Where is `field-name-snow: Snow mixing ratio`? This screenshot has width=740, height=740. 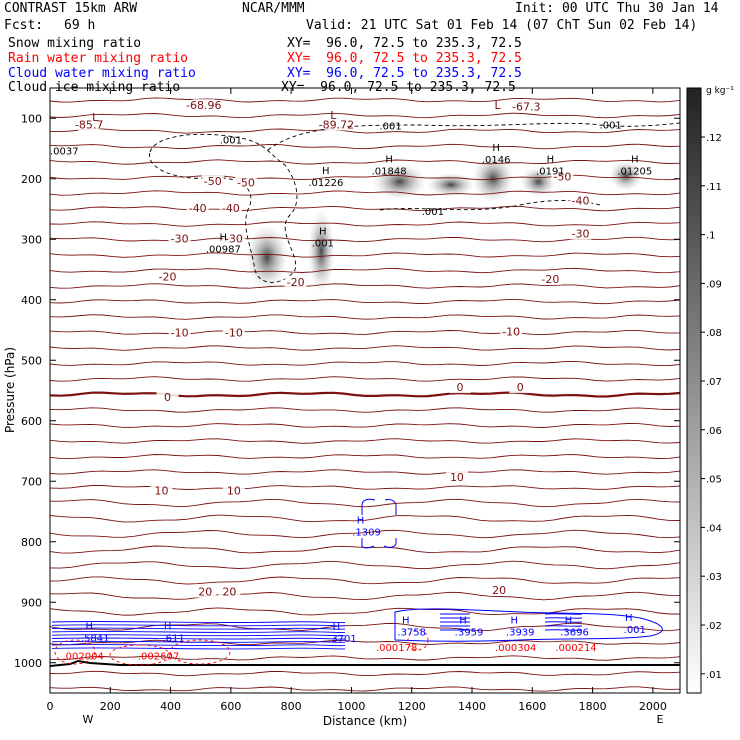 field-name-snow: Snow mixing ratio is located at coordinates (75, 43).